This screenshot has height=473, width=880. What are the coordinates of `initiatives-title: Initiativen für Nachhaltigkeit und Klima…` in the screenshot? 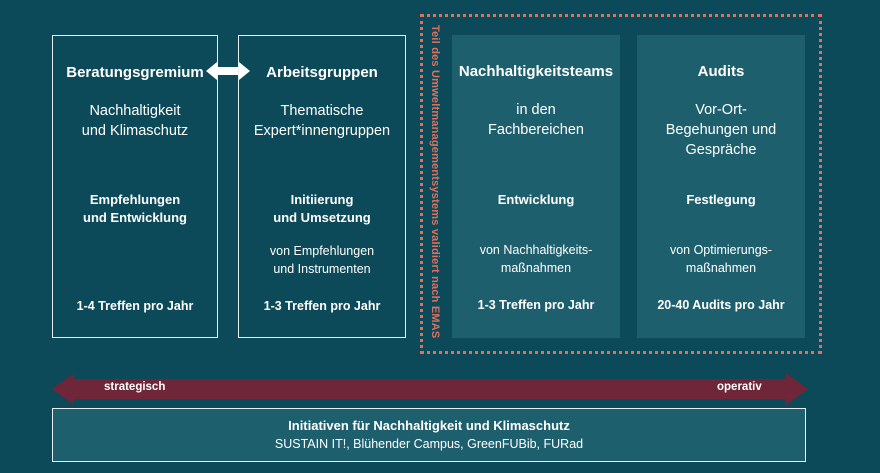 It's located at (429, 425).